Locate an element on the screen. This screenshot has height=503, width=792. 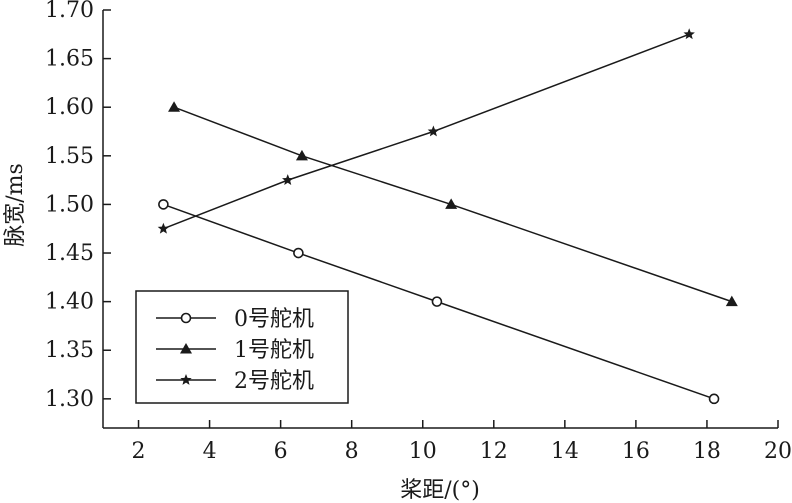
y-tick-label: 1.70 is located at coordinates (69, 11).